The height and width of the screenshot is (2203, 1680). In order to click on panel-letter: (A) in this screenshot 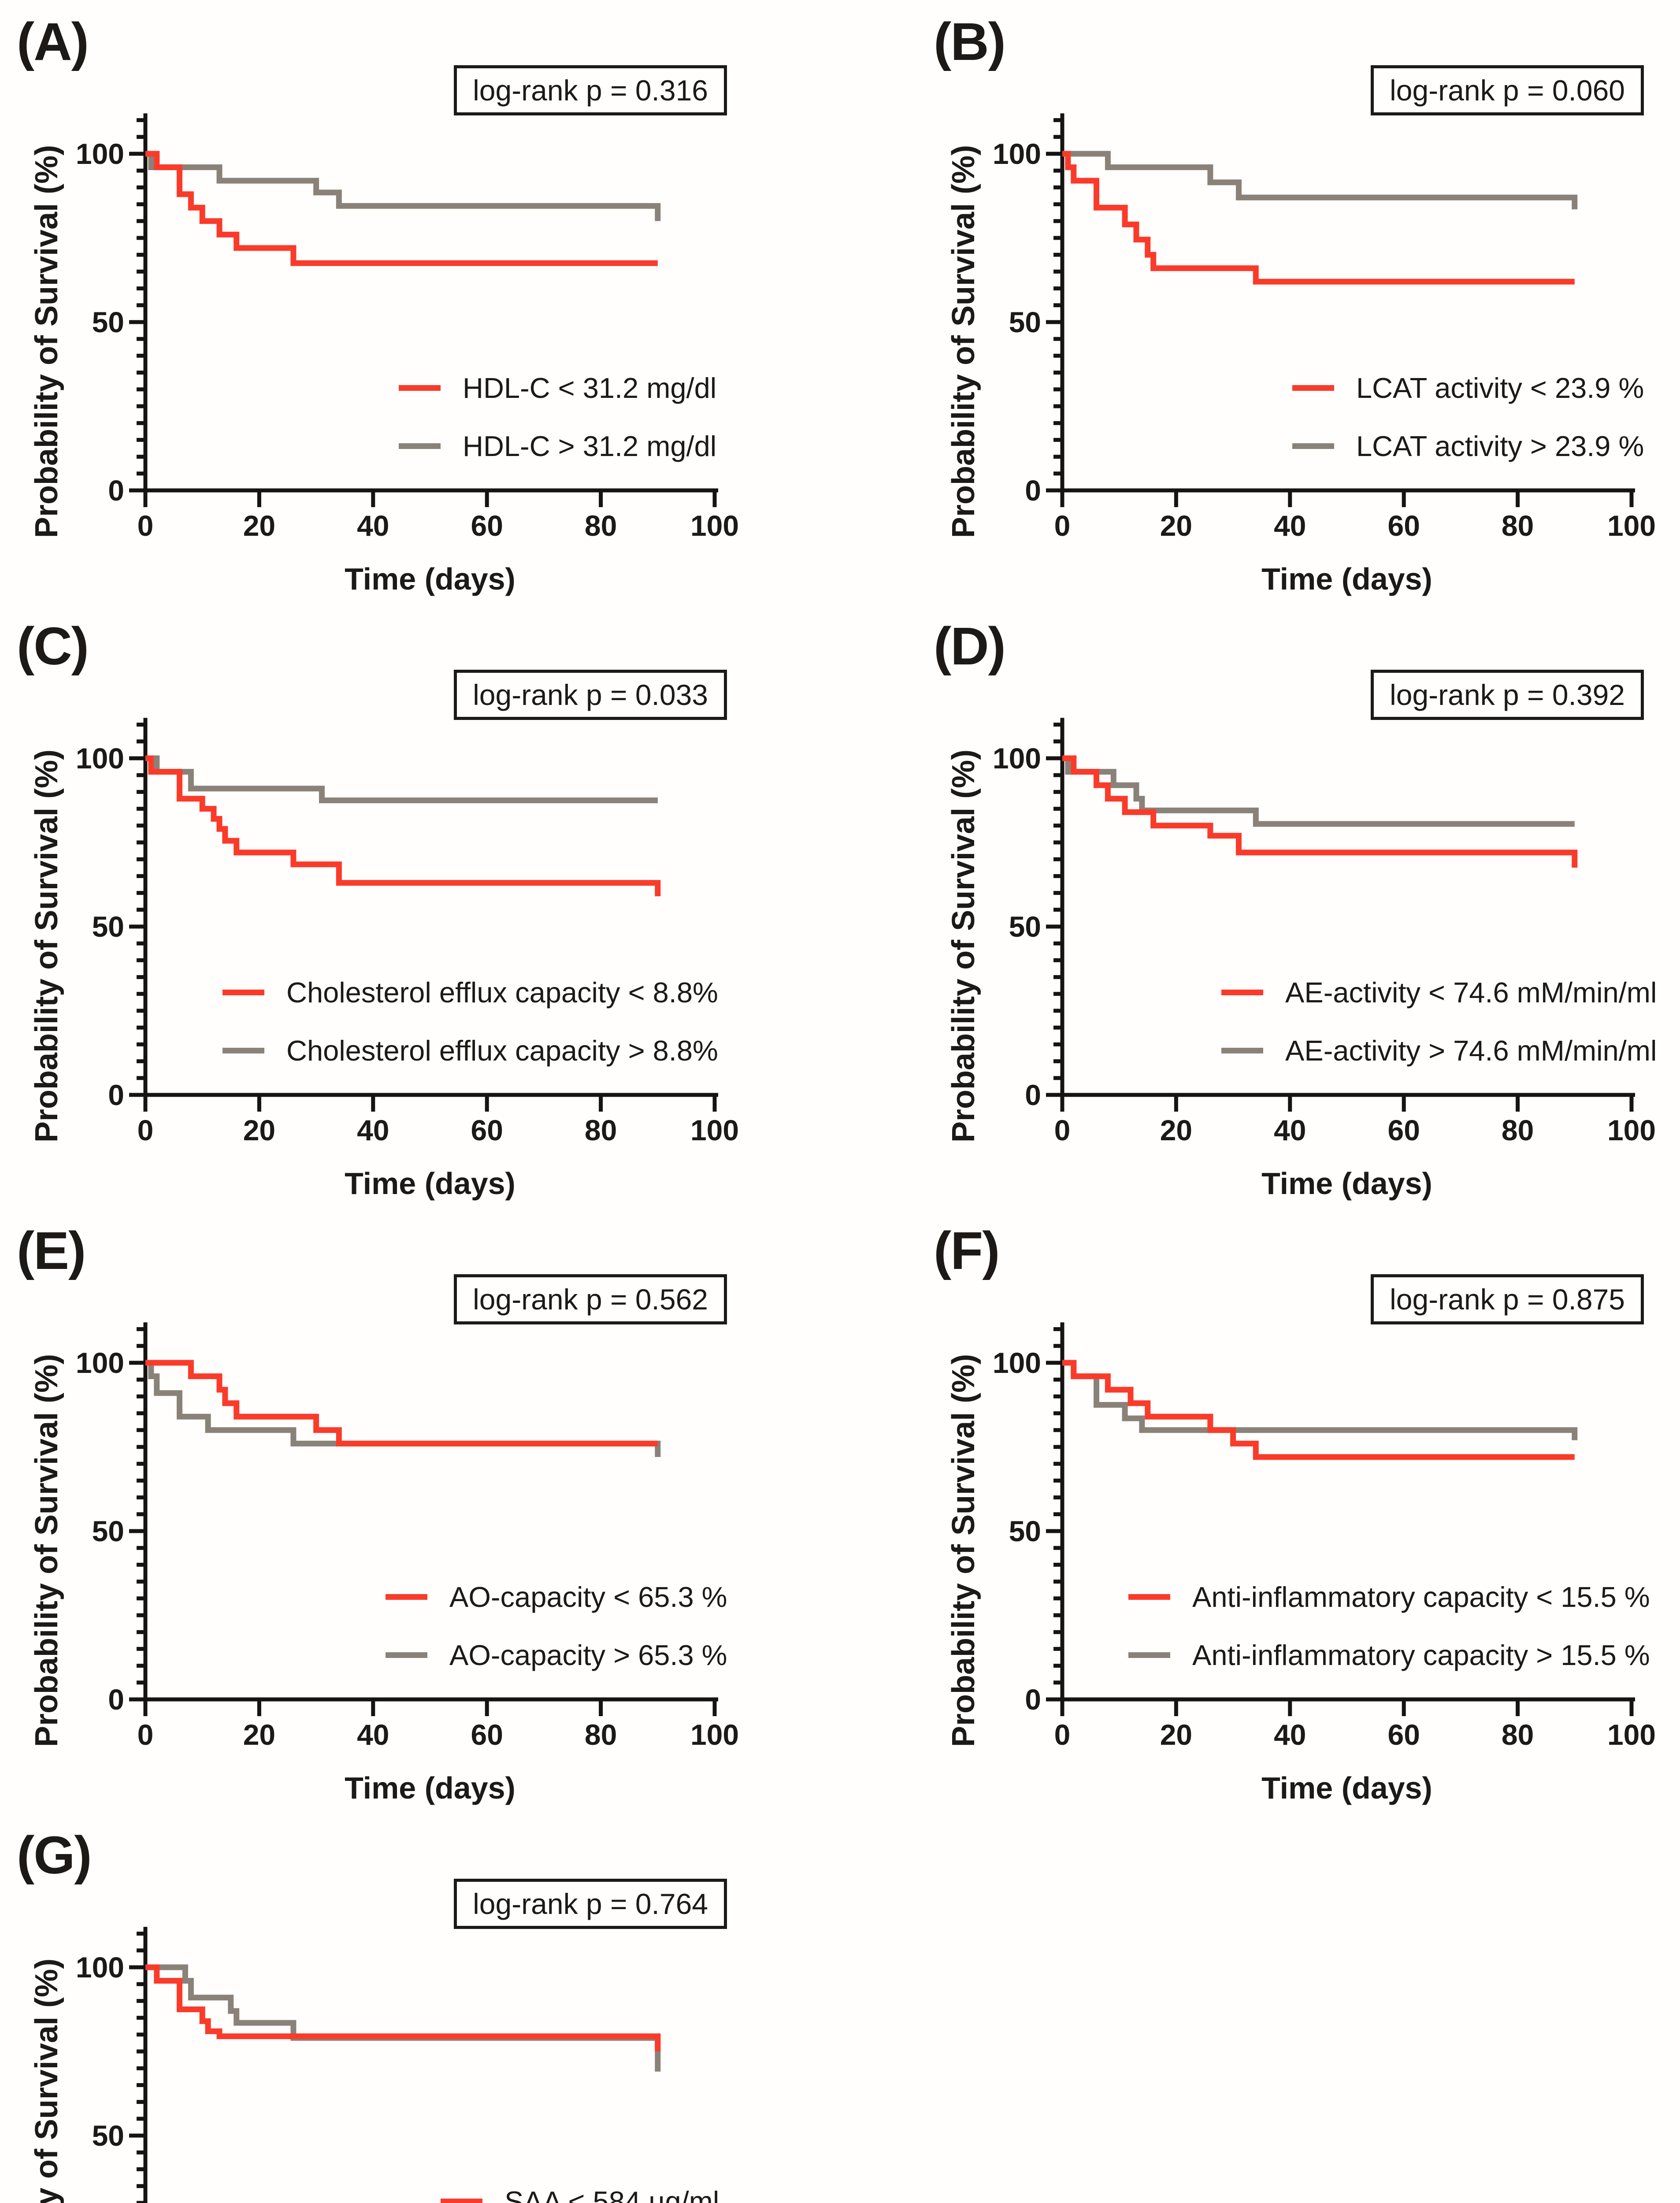, I will do `click(53, 41)`.